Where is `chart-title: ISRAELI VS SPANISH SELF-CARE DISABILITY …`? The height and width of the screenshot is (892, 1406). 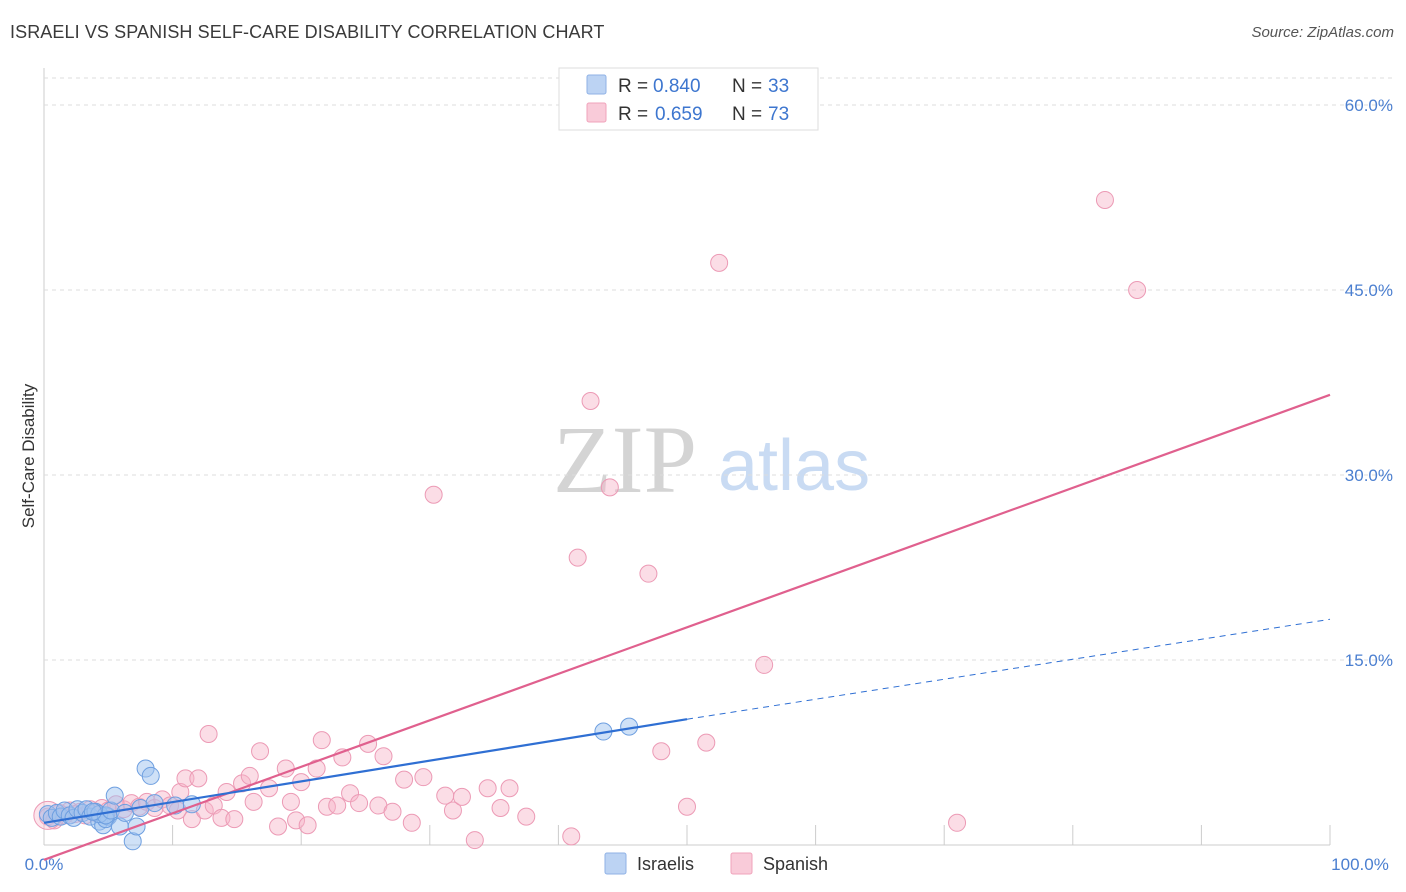
chart-title: ISRAELI VS SPANISH SELF-CARE DISABILITY … is located at coordinates (307, 32).